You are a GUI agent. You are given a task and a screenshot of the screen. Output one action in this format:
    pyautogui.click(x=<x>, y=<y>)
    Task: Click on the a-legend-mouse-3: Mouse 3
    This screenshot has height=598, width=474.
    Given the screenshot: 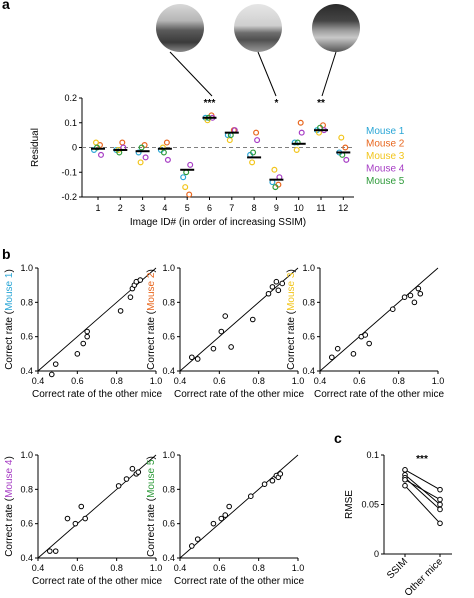 What is the action you would take?
    pyautogui.click(x=385, y=156)
    